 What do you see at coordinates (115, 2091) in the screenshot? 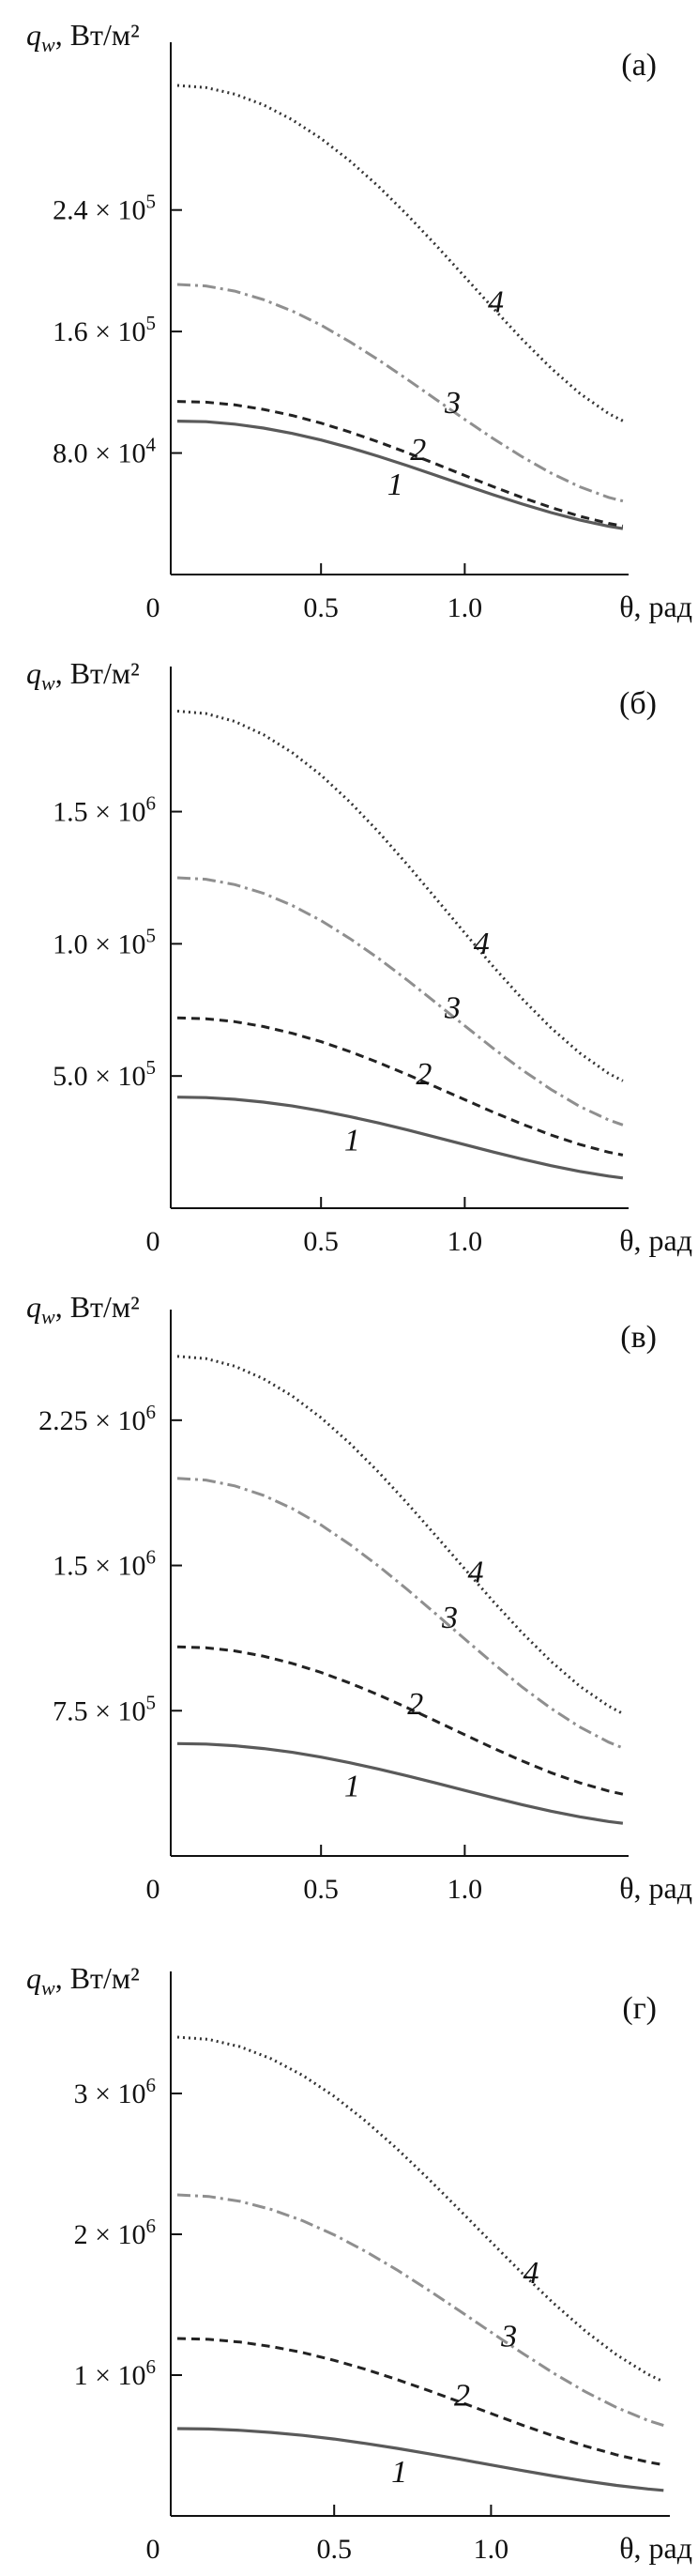
I see `y-tick-label: 3 × 10⁶` at bounding box center [115, 2091].